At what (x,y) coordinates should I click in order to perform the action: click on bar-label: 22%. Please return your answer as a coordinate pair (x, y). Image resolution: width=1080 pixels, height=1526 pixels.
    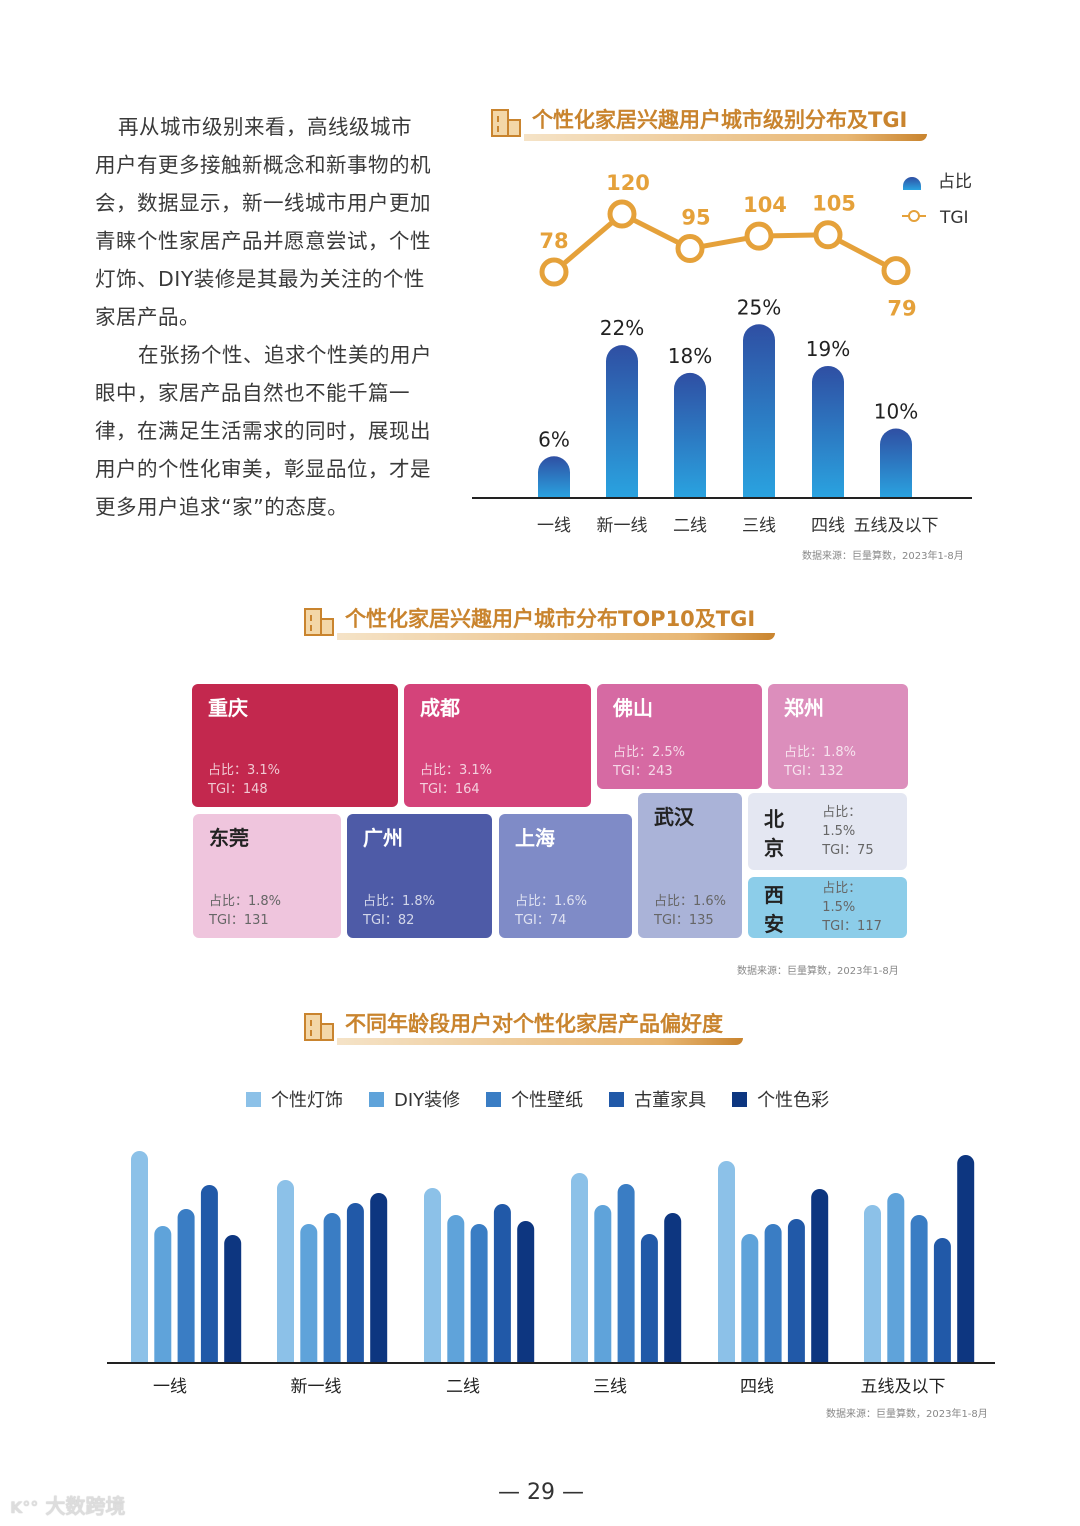
    Looking at the image, I should click on (622, 328).